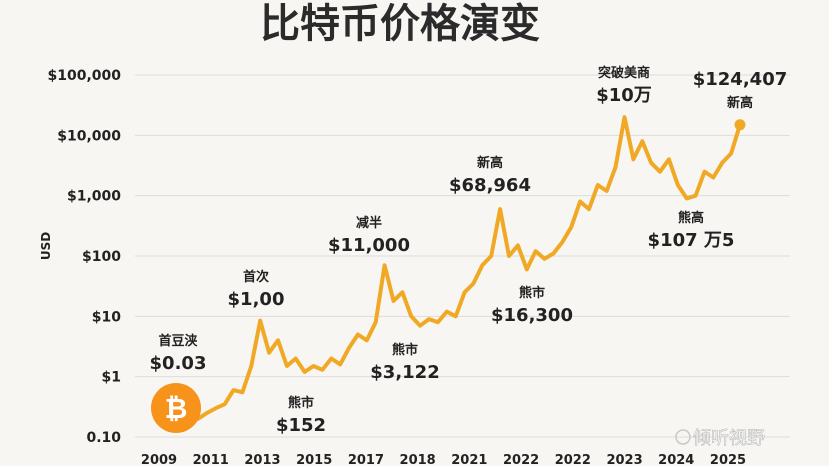 This screenshot has height=466, width=829. What do you see at coordinates (469, 459) in the screenshot?
I see `x-tick-label: 2021` at bounding box center [469, 459].